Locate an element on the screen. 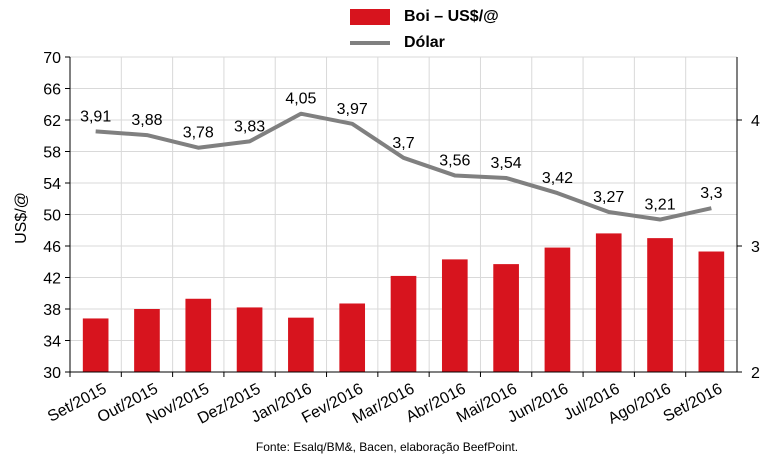  legend-label-dolar: Dólar is located at coordinates (424, 42).